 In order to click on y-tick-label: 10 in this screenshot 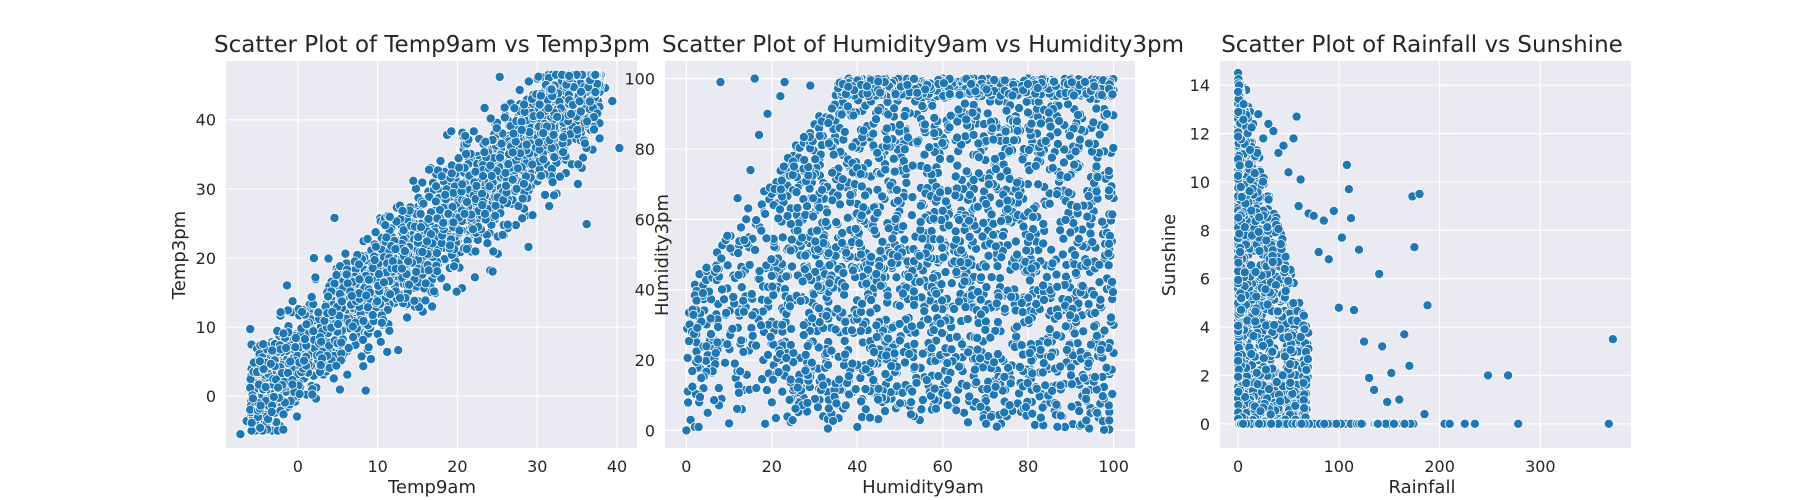, I will do `click(206, 327)`.